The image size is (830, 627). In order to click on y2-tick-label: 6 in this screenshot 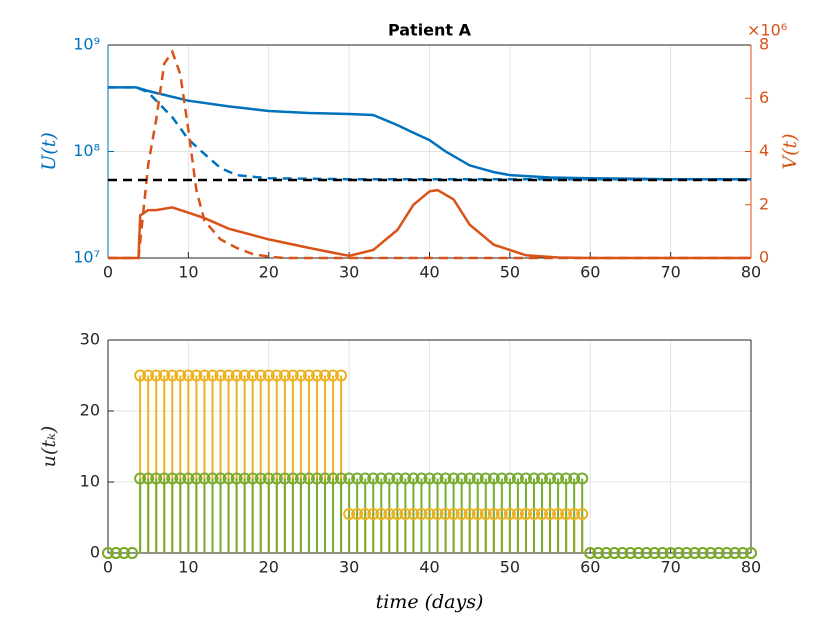, I will do `click(764, 97)`.